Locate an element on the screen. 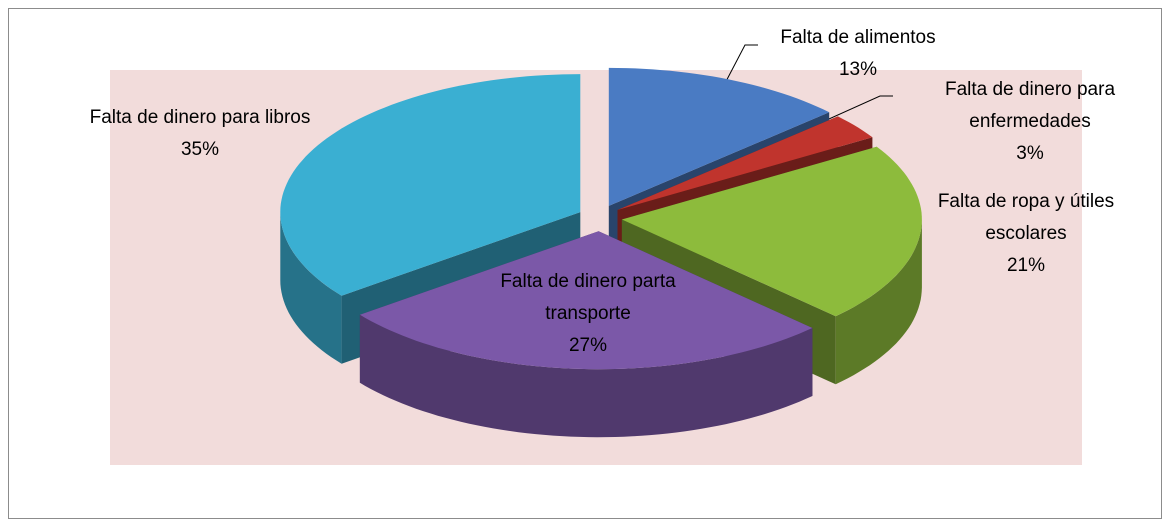  percent-label: 13% is located at coordinates (858, 69).